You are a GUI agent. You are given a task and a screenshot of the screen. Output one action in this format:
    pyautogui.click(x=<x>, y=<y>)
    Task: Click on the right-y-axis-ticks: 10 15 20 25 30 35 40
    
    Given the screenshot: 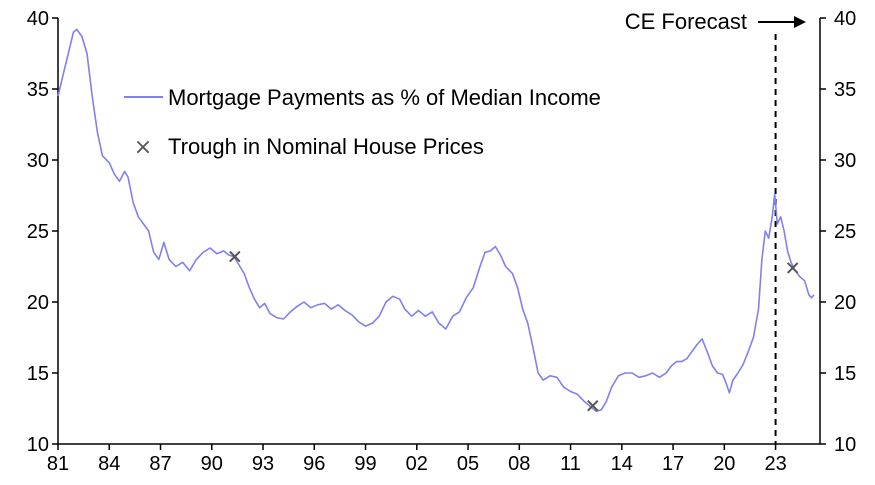 What is the action you would take?
    pyautogui.click(x=838, y=232)
    